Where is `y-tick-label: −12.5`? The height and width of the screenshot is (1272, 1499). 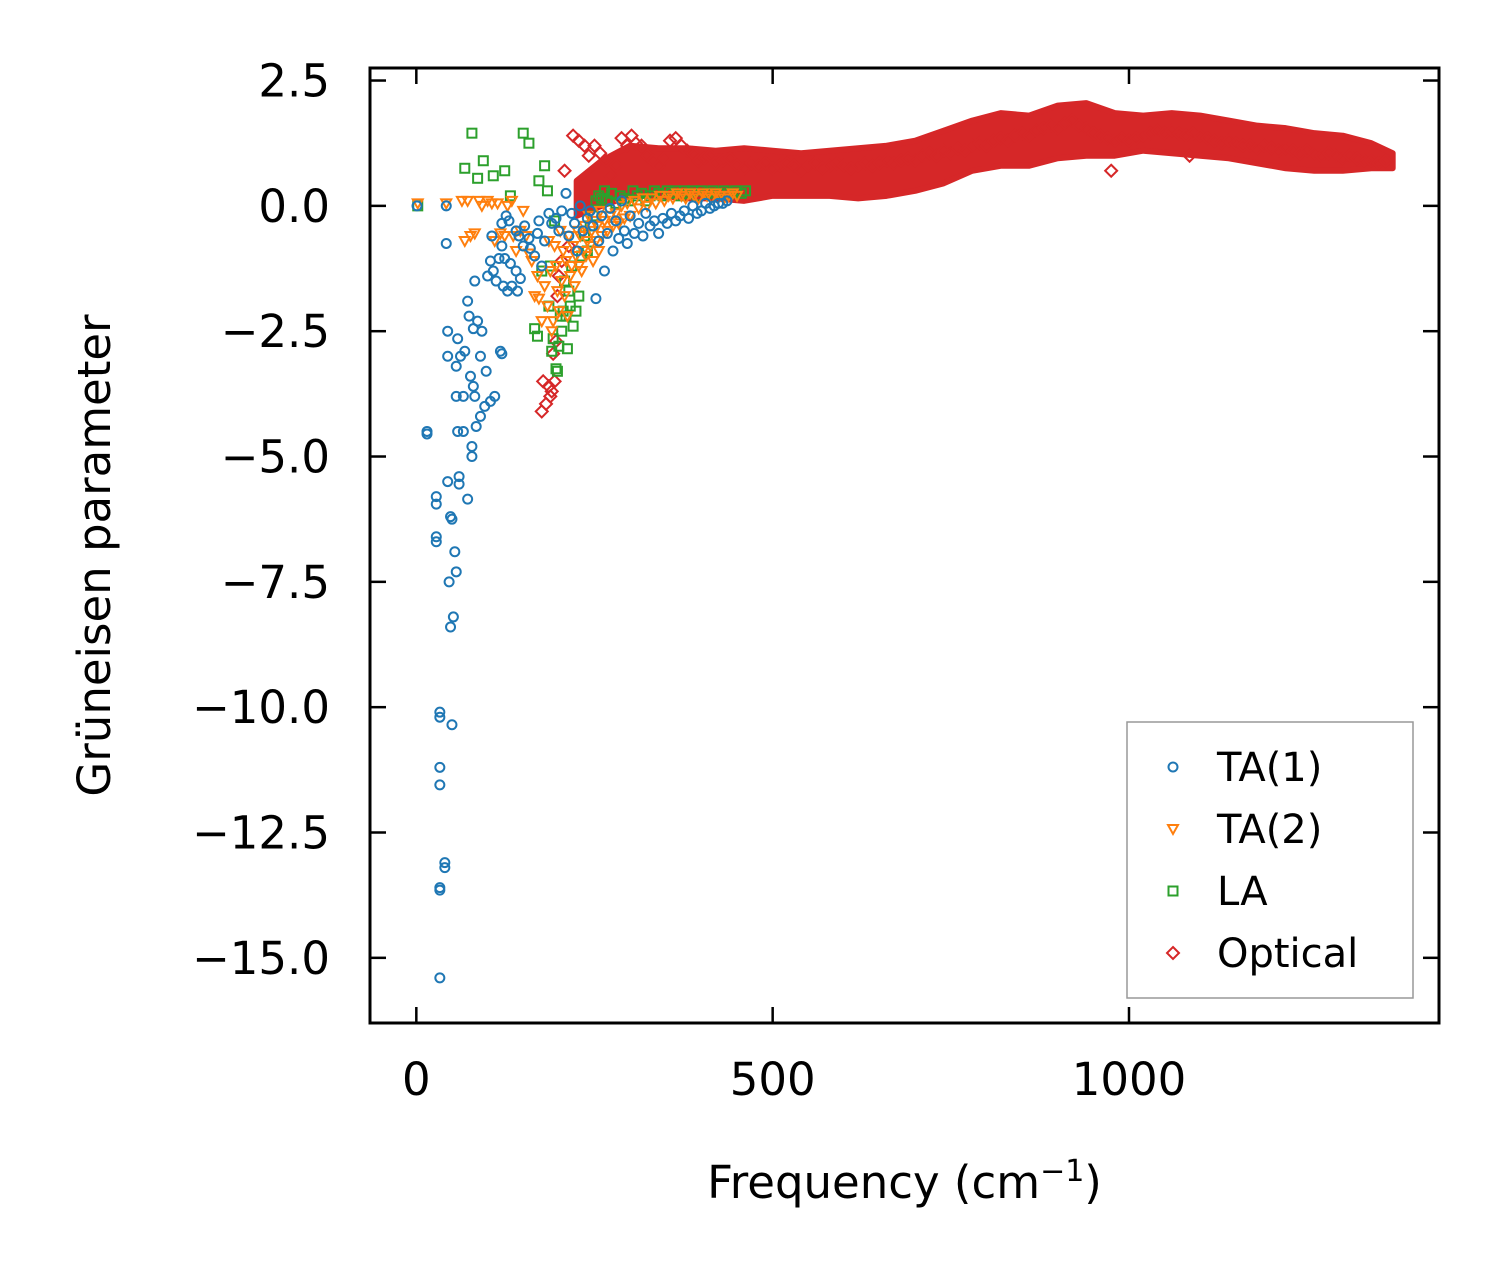
y-tick-label: −12.5 is located at coordinates (261, 833).